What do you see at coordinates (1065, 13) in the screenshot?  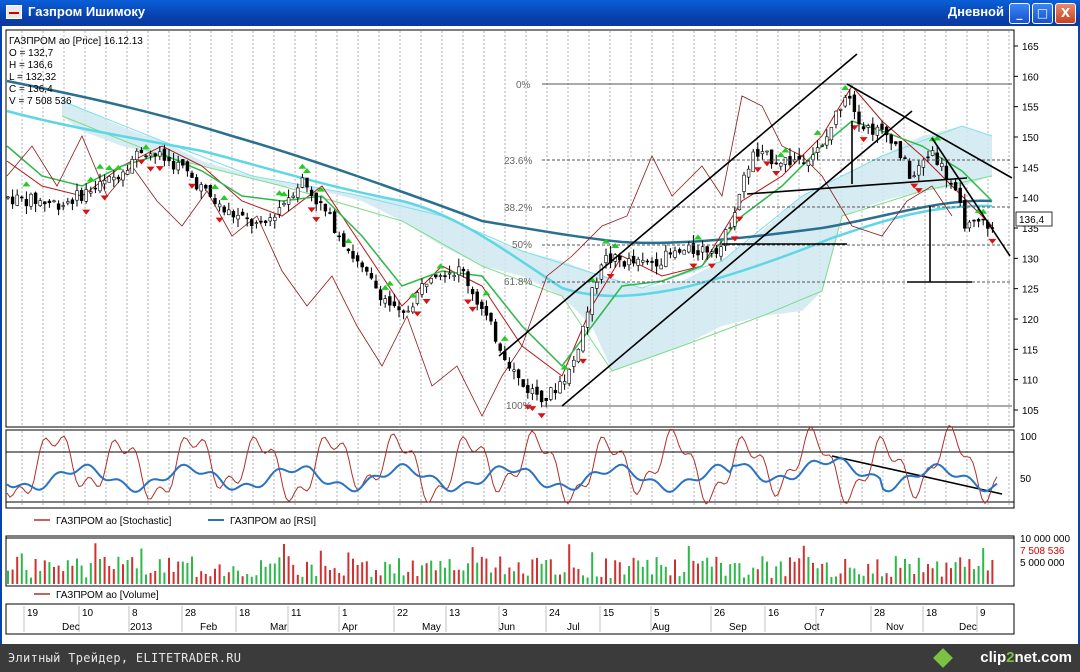 I see `close-button: X` at bounding box center [1065, 13].